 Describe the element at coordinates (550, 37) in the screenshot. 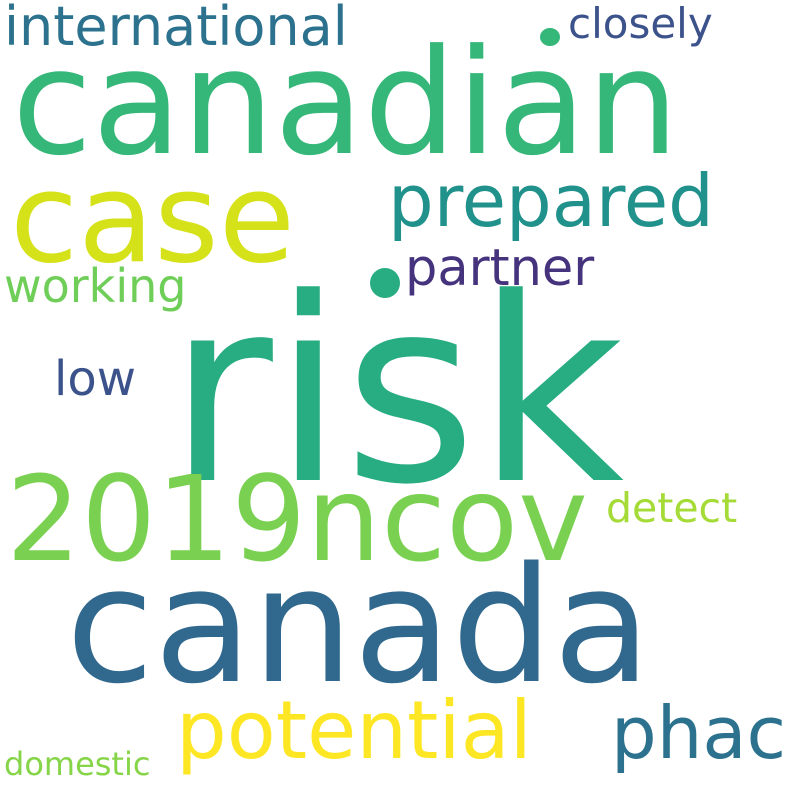

I see `dot-top` at that location.